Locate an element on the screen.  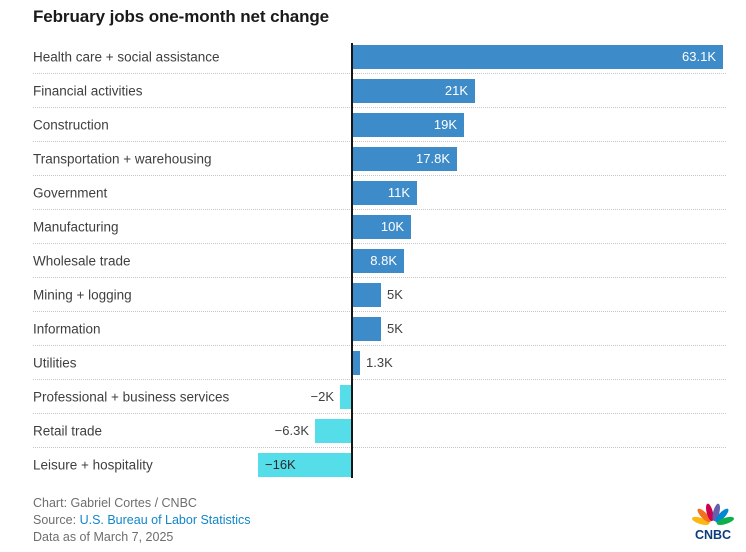
chart-row: Manufacturing 10K is located at coordinates (373, 227).